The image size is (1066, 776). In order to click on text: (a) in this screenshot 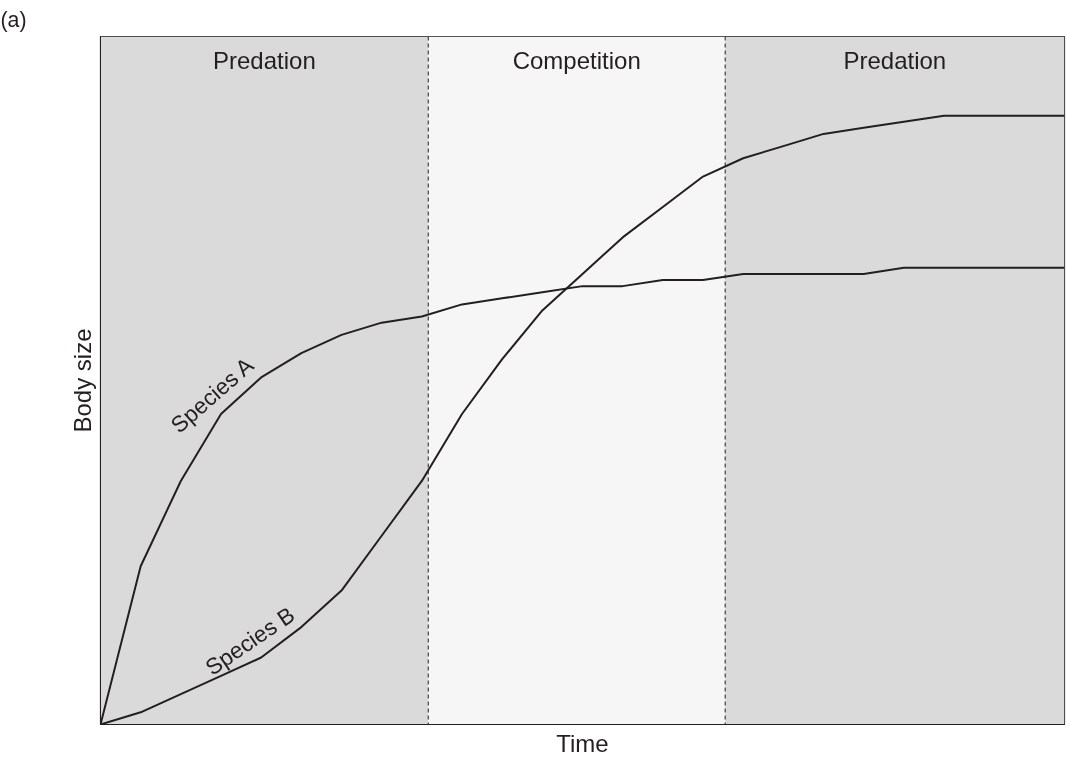, I will do `click(13, 19)`.